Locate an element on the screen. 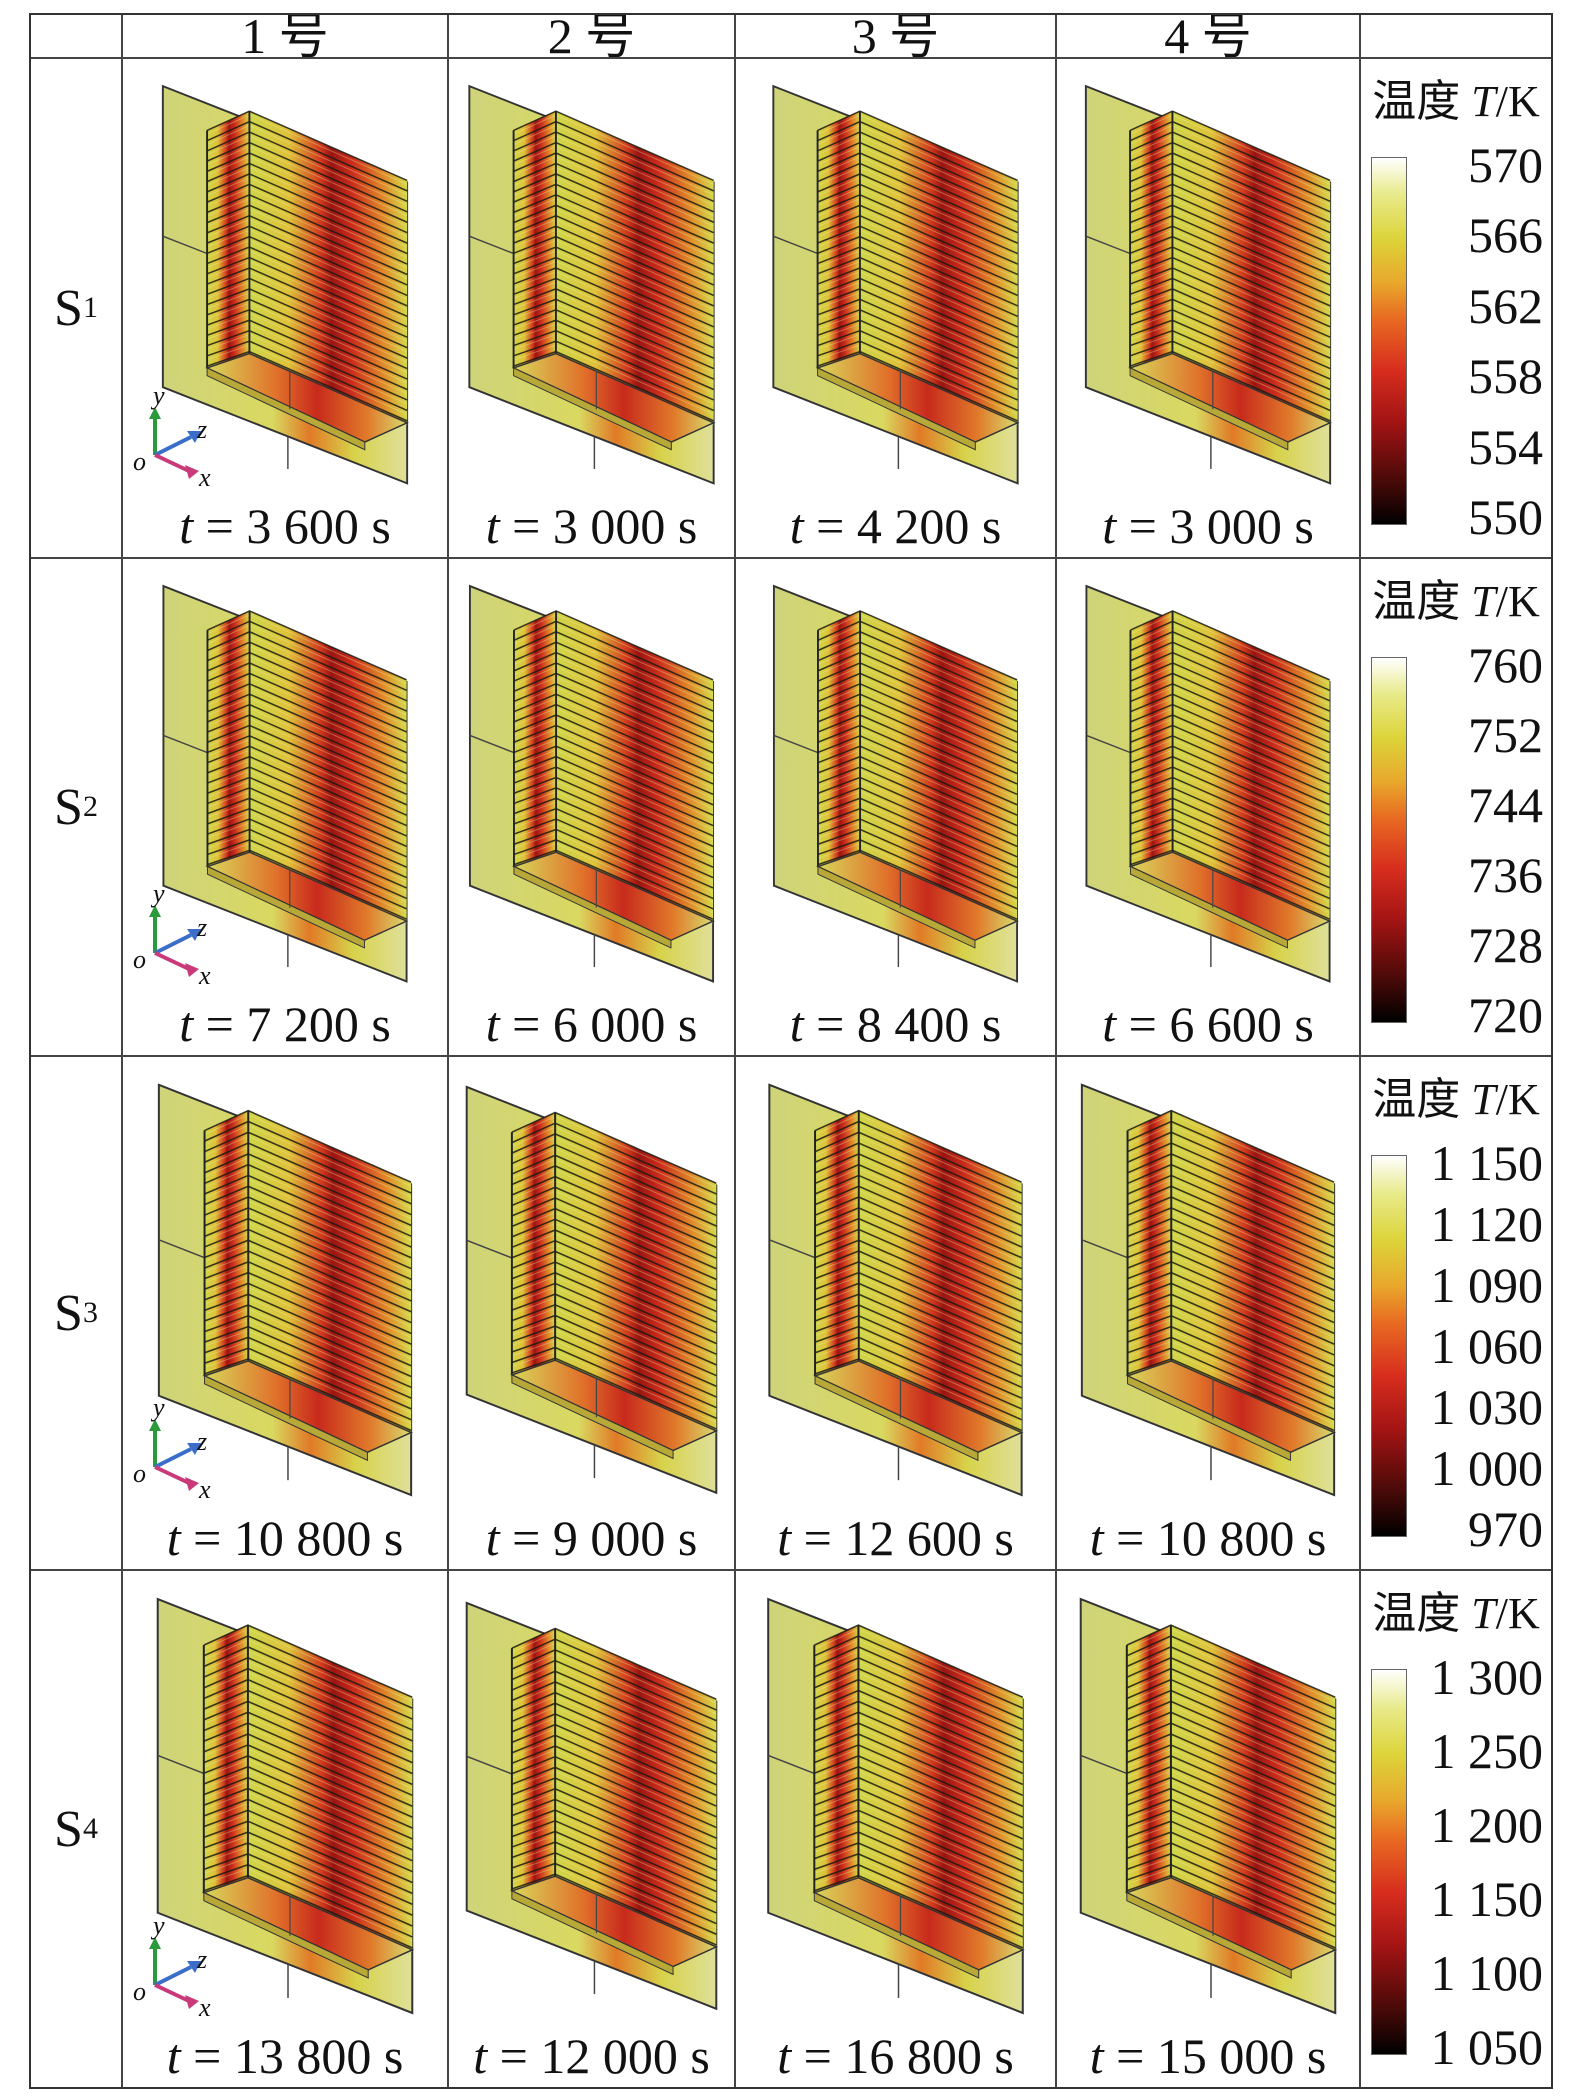 The height and width of the screenshot is (2097, 1575). colorbar-legend: 温度 T/K 1 300 1 250 1 200 1 150 1 100 1 050 is located at coordinates (1456, 1829).